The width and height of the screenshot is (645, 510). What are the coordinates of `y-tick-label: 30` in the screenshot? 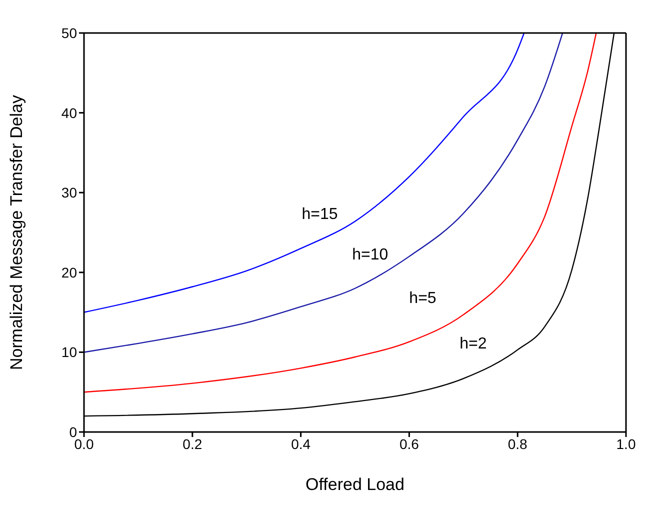 It's located at (69, 192).